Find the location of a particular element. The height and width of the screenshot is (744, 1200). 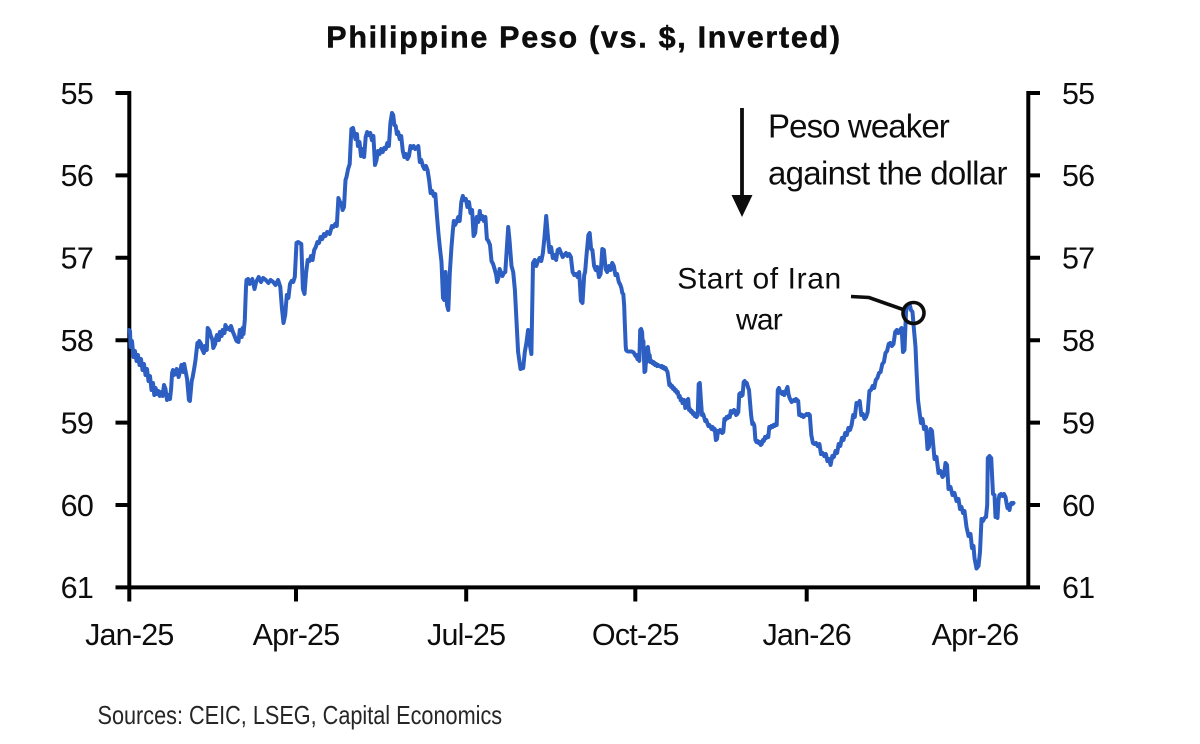

svg-text: Start of Iran is located at coordinates (759, 279).